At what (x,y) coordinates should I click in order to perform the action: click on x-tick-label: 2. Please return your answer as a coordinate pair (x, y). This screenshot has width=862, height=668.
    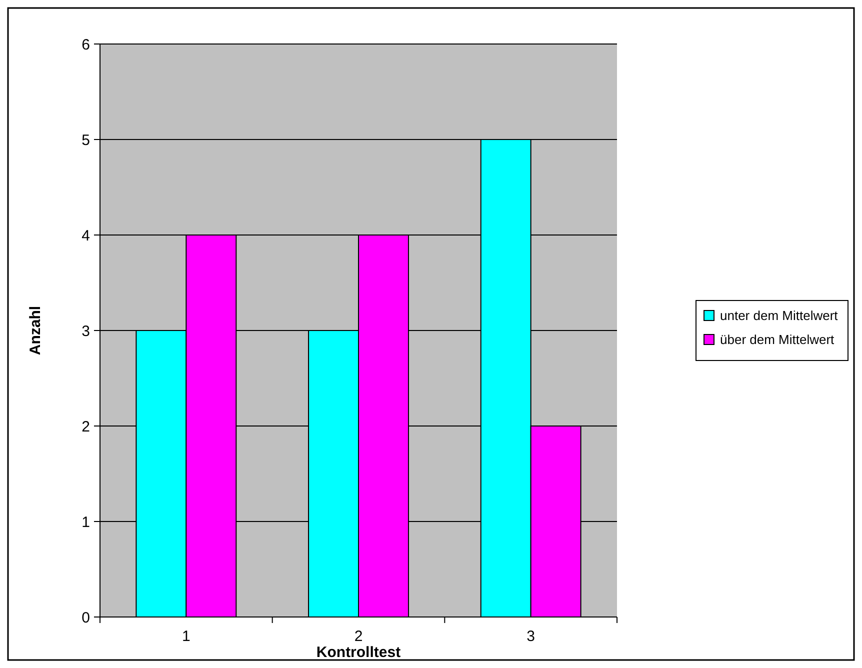
    Looking at the image, I should click on (358, 636).